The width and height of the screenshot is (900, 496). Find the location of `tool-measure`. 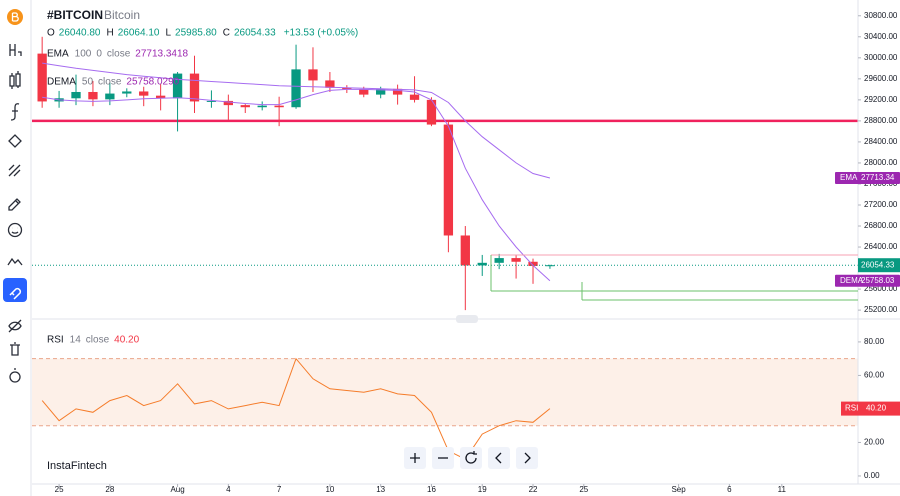

tool-measure is located at coordinates (15, 261).